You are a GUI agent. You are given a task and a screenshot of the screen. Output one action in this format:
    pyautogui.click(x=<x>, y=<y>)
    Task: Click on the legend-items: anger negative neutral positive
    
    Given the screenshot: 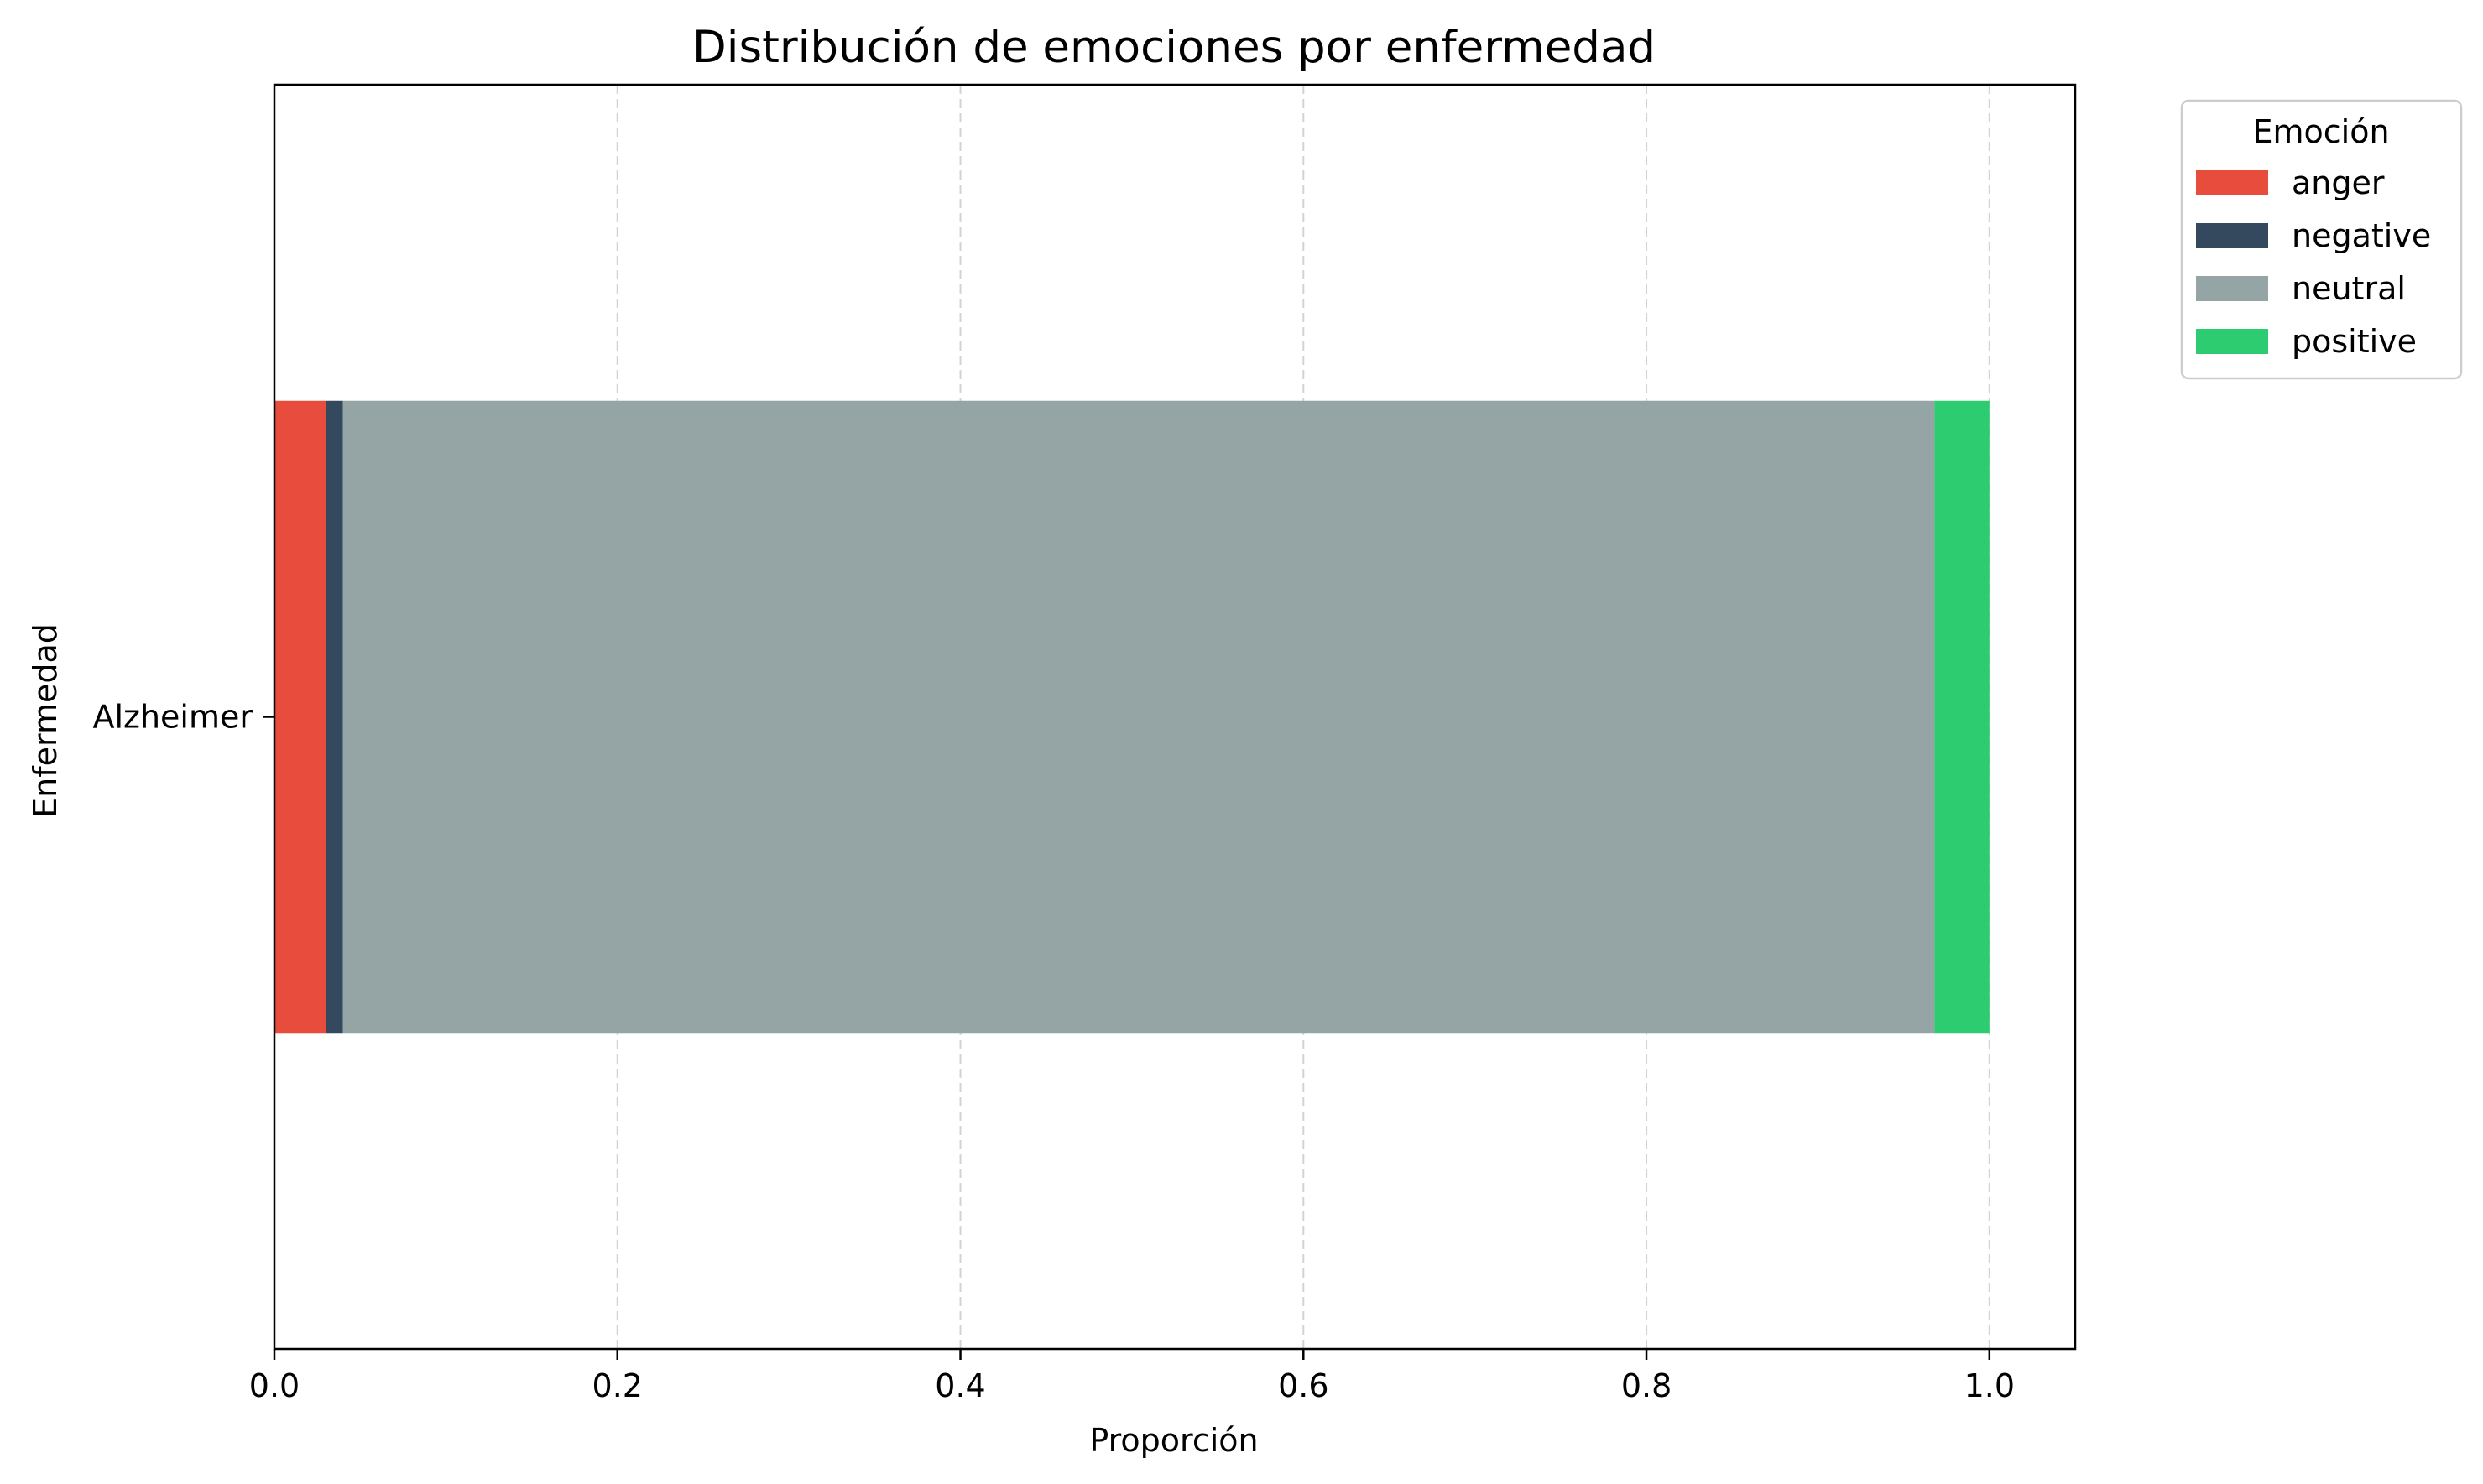 What is the action you would take?
    pyautogui.click(x=2313, y=262)
    